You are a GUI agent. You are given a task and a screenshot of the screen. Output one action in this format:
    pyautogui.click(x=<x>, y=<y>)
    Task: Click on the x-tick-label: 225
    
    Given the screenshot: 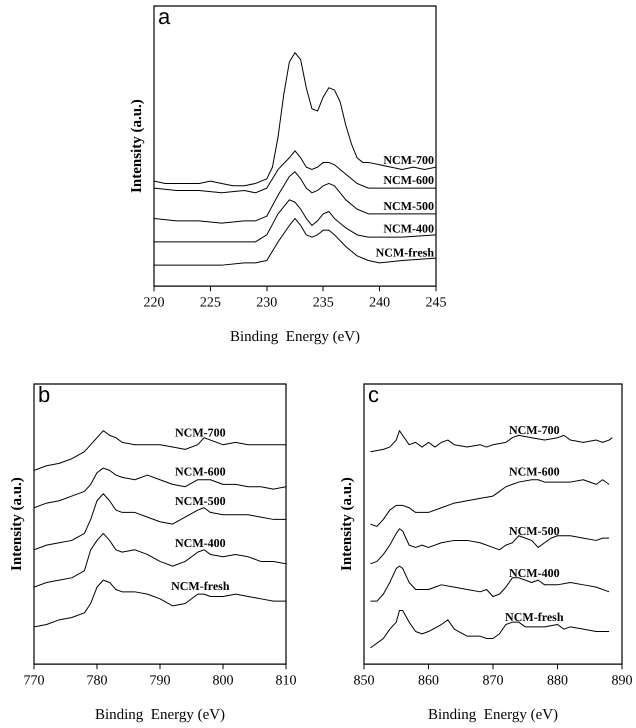 What is the action you would take?
    pyautogui.click(x=210, y=302)
    